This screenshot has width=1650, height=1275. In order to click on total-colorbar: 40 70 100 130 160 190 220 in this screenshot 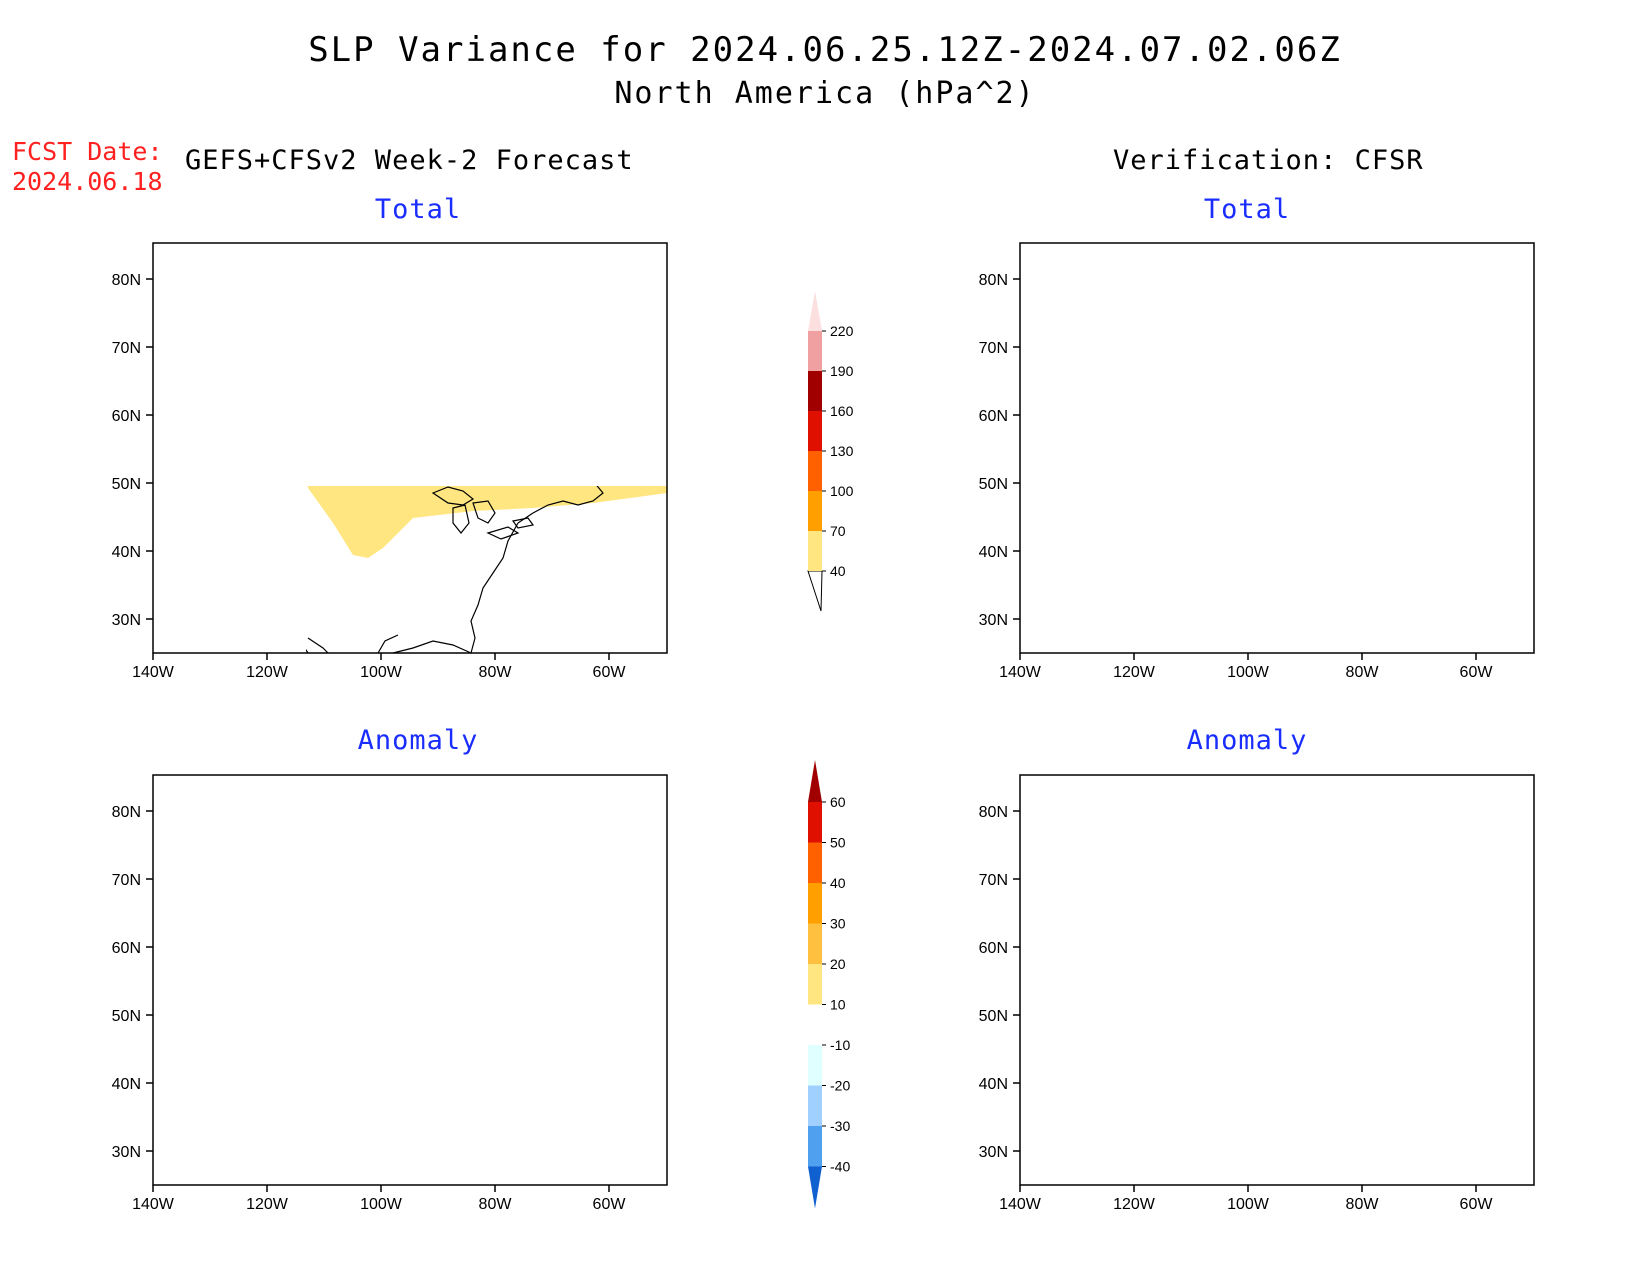, I will do `click(830, 451)`.